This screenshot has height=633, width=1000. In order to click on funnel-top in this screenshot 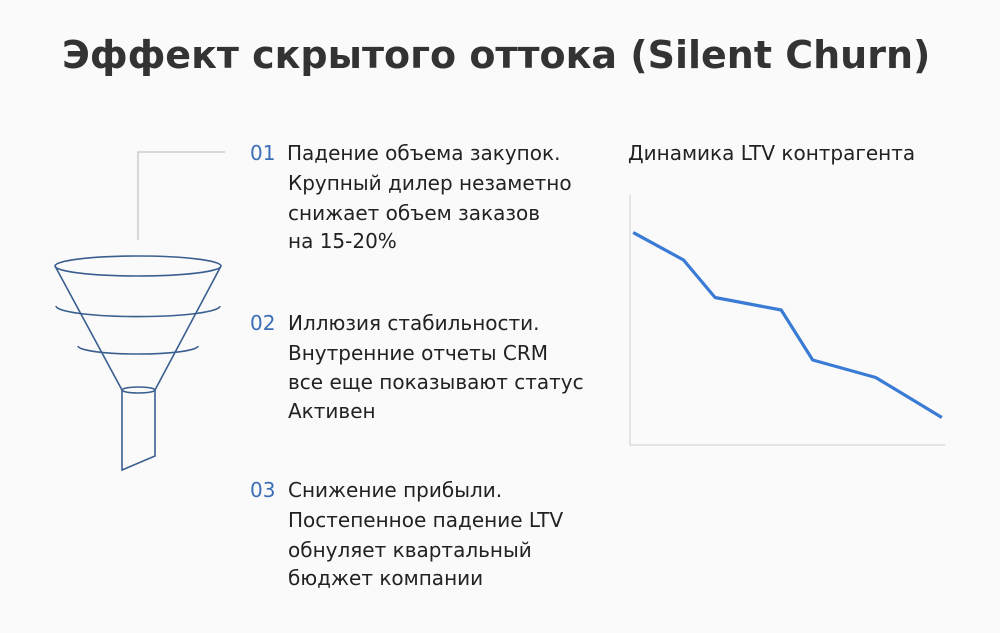, I will do `click(138, 266)`.